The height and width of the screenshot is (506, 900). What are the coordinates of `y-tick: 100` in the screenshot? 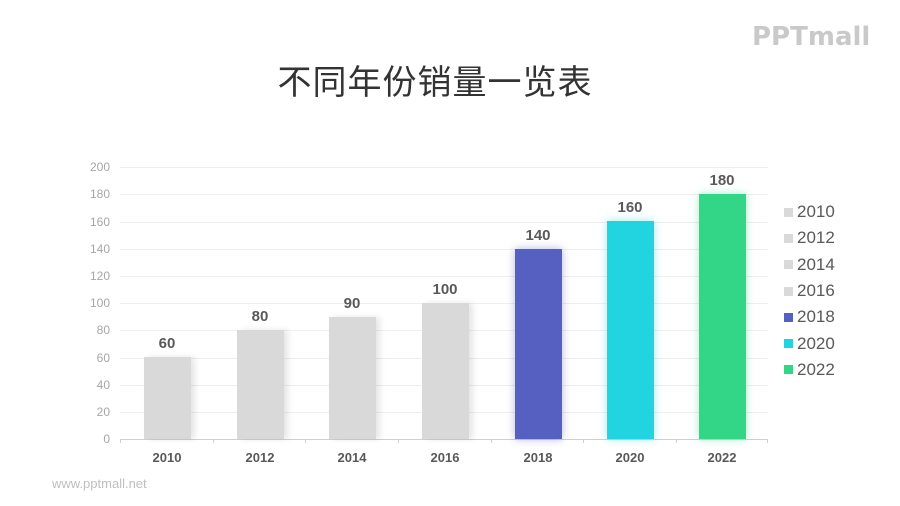 It's located at (99, 303).